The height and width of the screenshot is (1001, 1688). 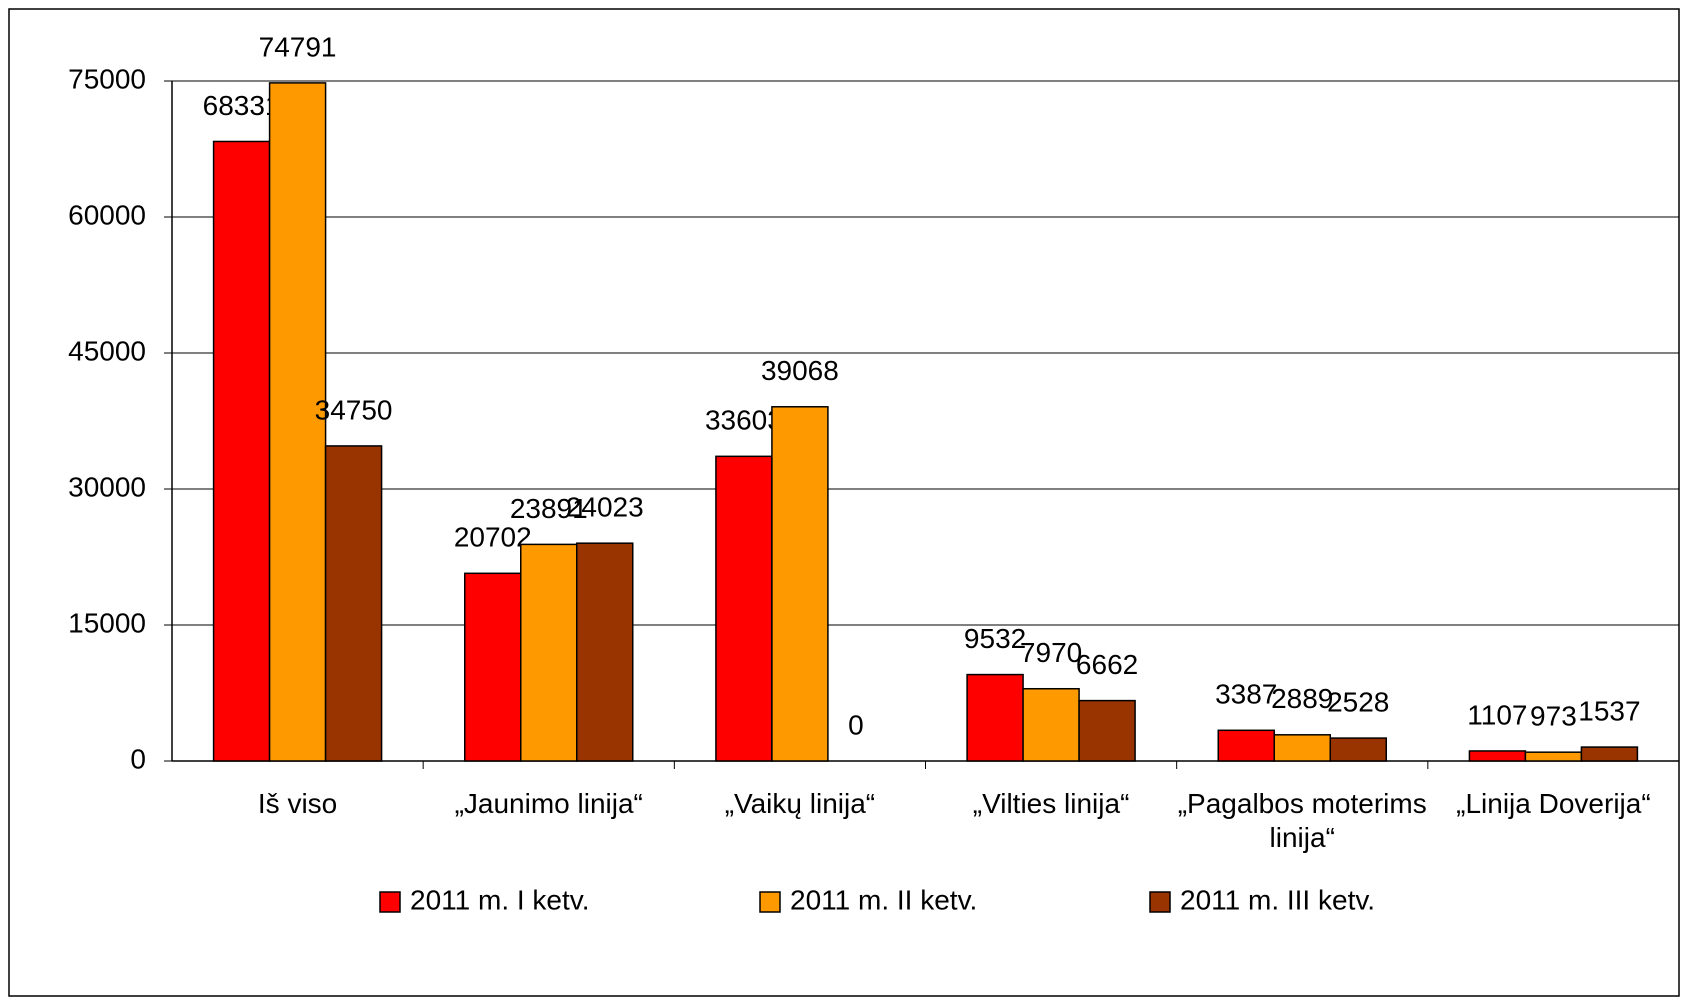 I want to click on data-label: 23891, so click(x=549, y=508).